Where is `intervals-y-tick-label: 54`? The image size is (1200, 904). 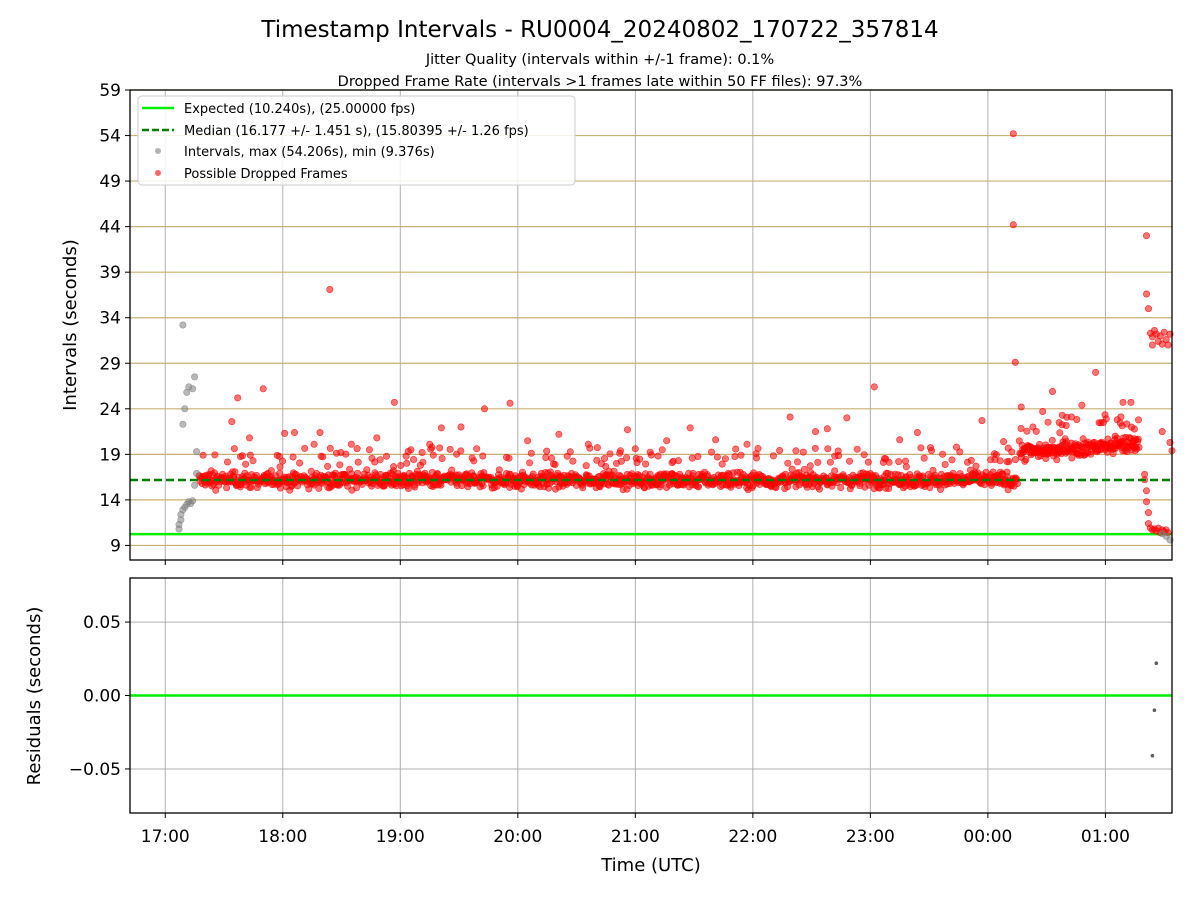
intervals-y-tick-label: 54 is located at coordinates (110, 137).